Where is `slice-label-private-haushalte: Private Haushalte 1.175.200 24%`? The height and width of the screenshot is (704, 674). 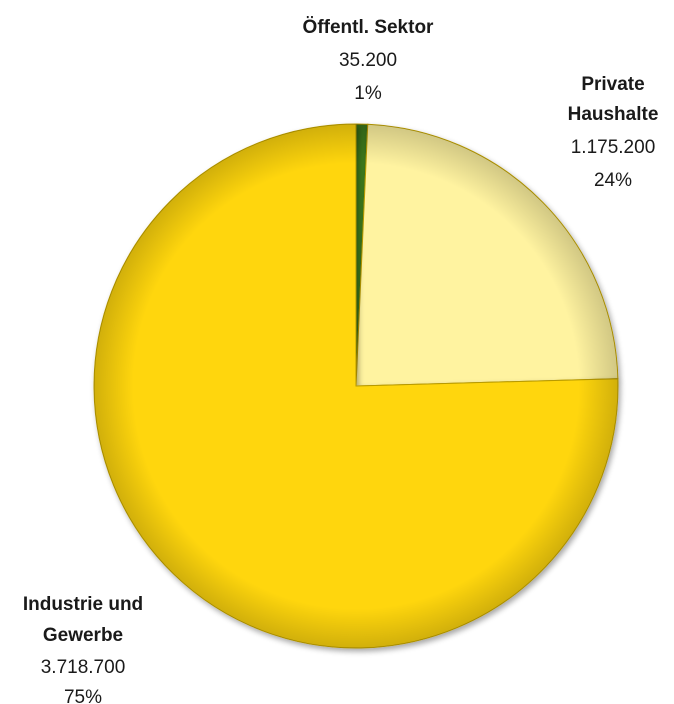
slice-label-private-haushalte: Private Haushalte 1.175.200 24% is located at coordinates (613, 132).